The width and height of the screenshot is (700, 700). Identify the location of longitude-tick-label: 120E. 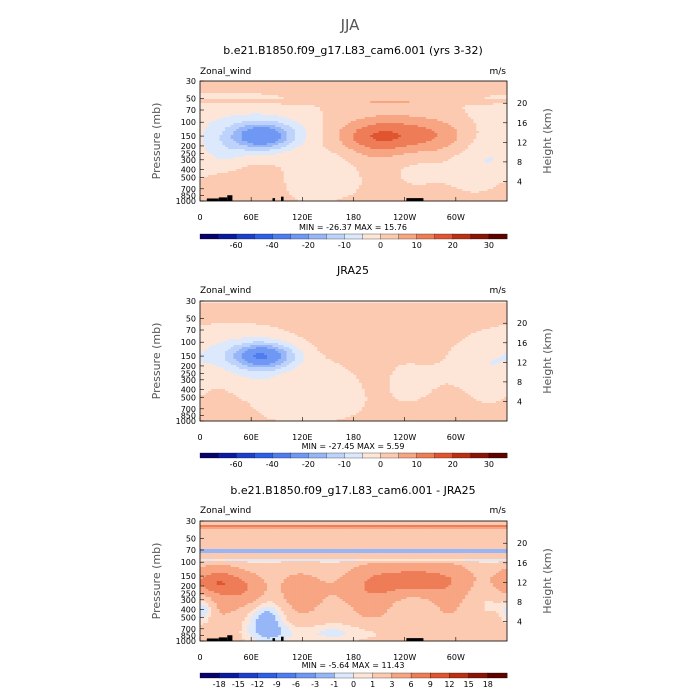
(302, 657).